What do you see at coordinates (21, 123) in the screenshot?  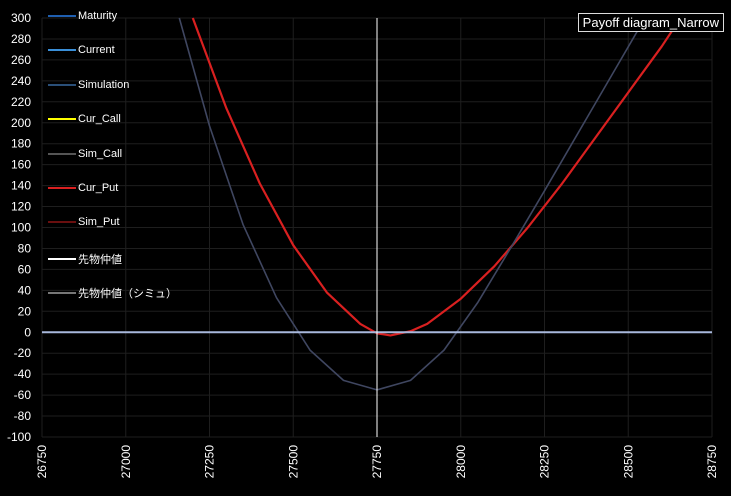 I see `y-tick-label: 200` at bounding box center [21, 123].